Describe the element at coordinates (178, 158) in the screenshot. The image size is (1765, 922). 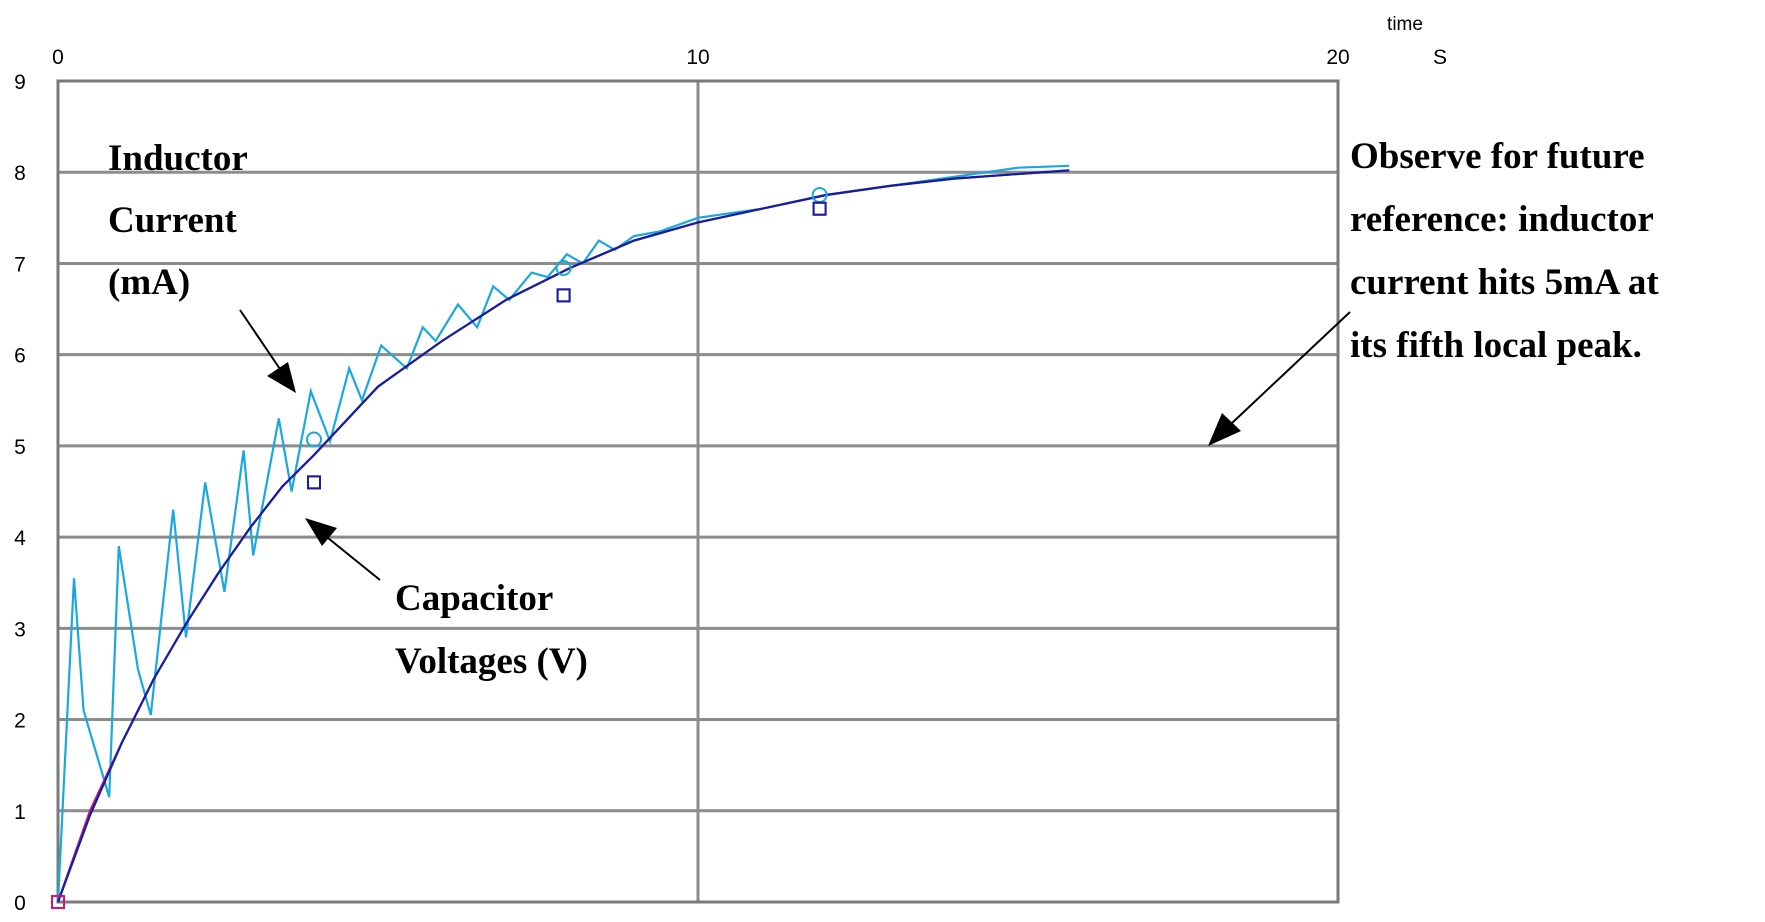
I see `annotation-inductor-line-1: Inductor` at that location.